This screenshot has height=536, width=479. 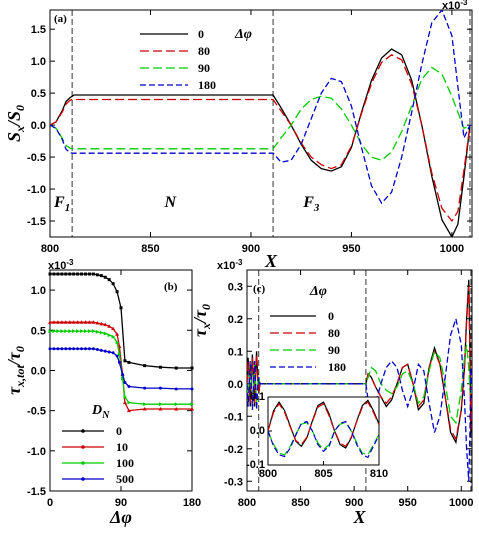 I want to click on legend-title: DN, so click(x=100, y=412).